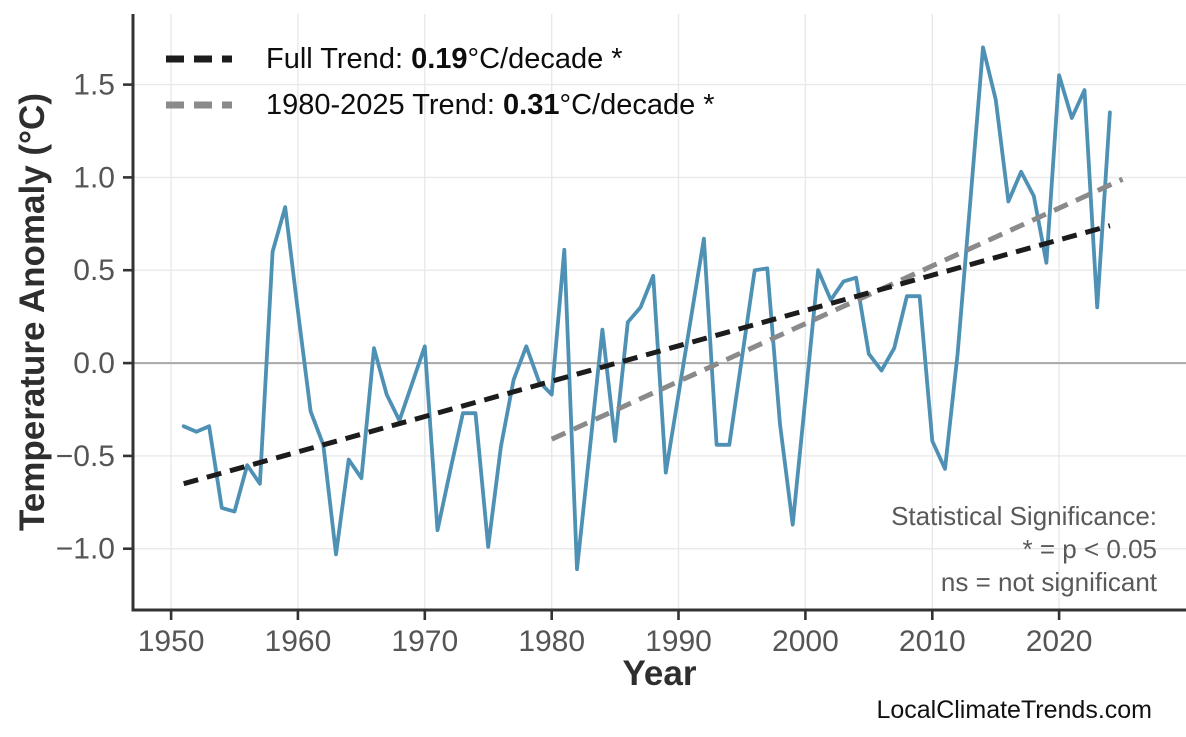 The image size is (1186, 737). I want to click on legend-item-1980-2025-trend: 1980-2025 Trend: 0.31°C/decade *, so click(440, 105).